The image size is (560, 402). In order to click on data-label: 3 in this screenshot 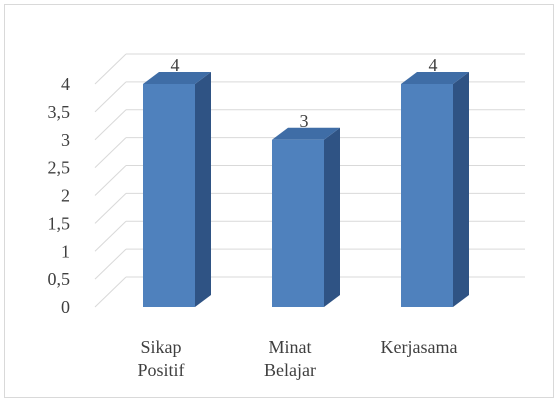, I will do `click(304, 121)`.